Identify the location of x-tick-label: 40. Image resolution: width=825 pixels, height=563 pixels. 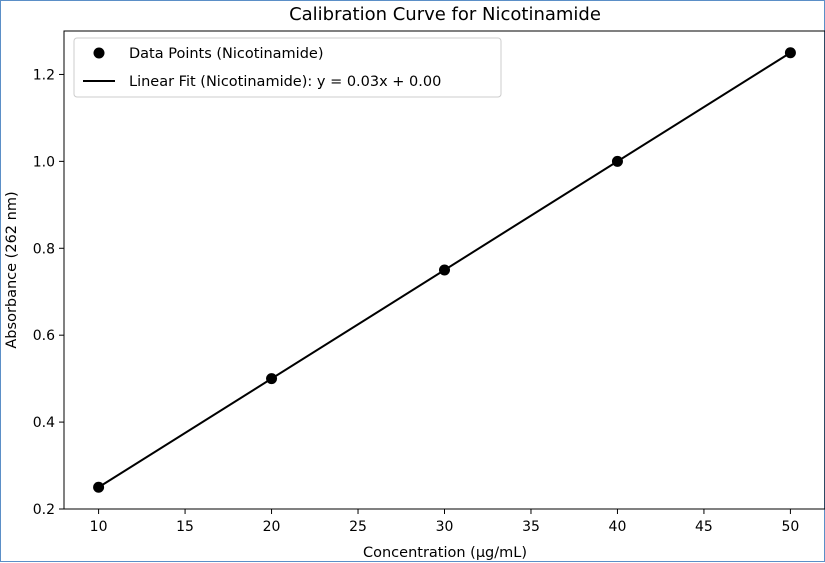
(618, 527).